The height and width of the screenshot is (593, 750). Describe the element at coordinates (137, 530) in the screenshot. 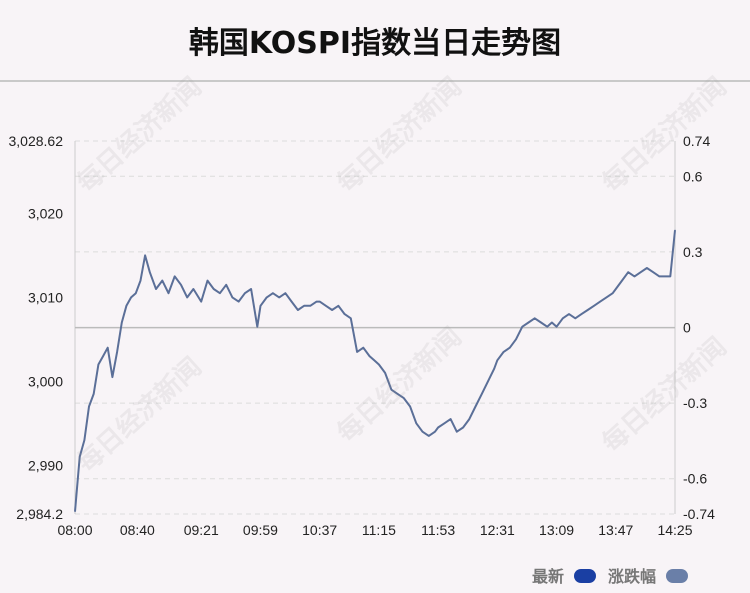

I see `x-tick-label: 08:40` at that location.